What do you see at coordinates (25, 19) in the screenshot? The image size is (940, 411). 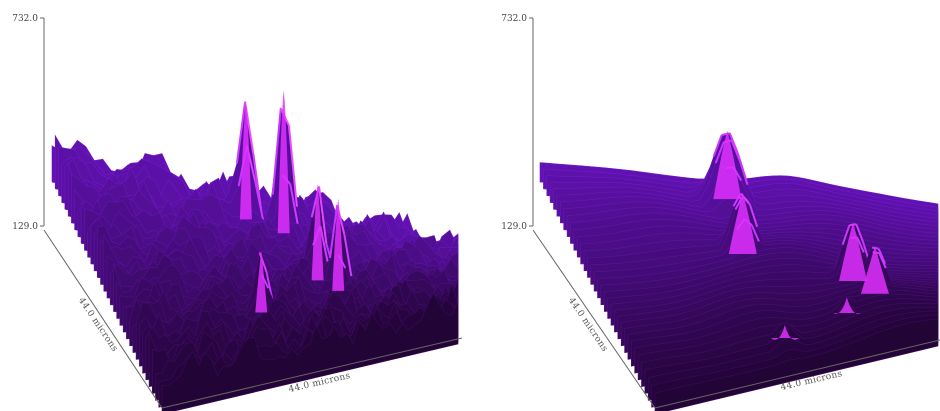 I see `z-tick-max-left: 732.0` at bounding box center [25, 19].